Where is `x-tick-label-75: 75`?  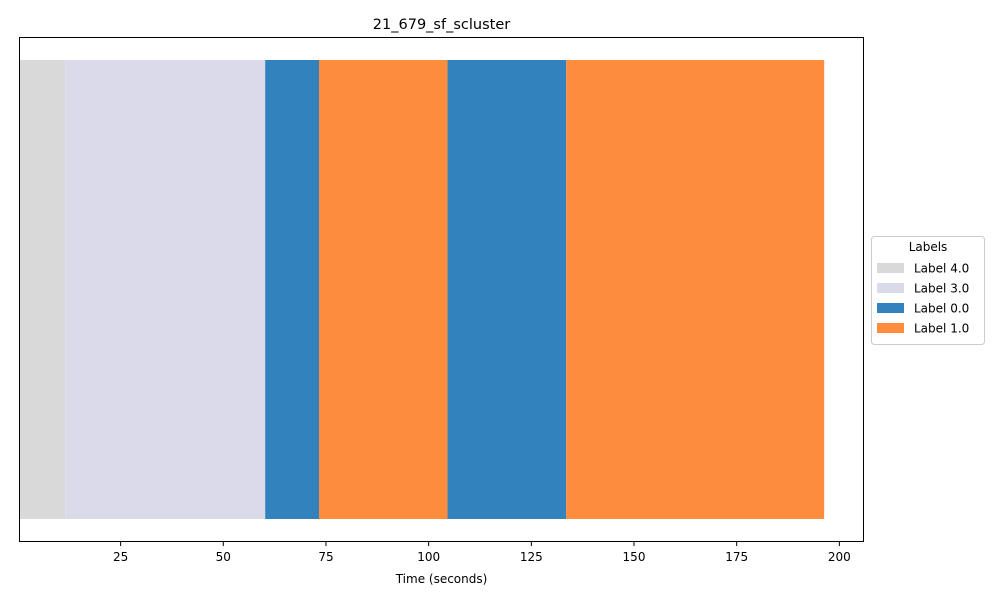 x-tick-label-75: 75 is located at coordinates (325, 557).